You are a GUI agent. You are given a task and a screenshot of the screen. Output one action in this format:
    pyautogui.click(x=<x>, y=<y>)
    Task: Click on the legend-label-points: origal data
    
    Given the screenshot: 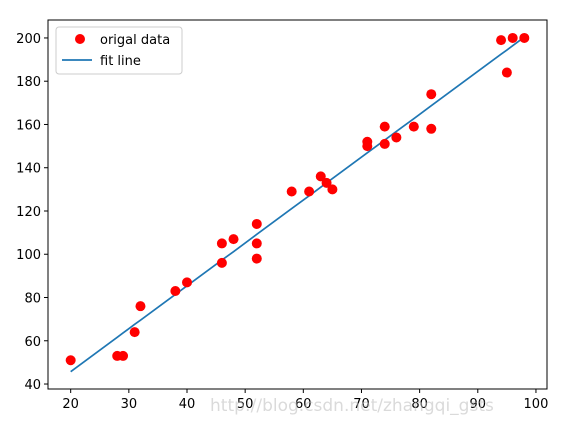 What is the action you would take?
    pyautogui.click(x=135, y=40)
    